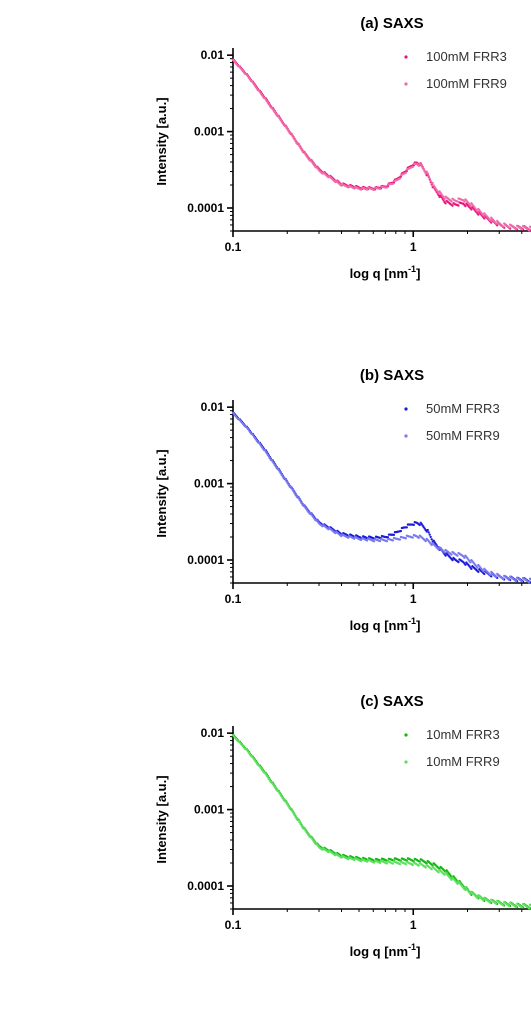  I want to click on chart-c-y-tick-label: 0.01, so click(213, 733).